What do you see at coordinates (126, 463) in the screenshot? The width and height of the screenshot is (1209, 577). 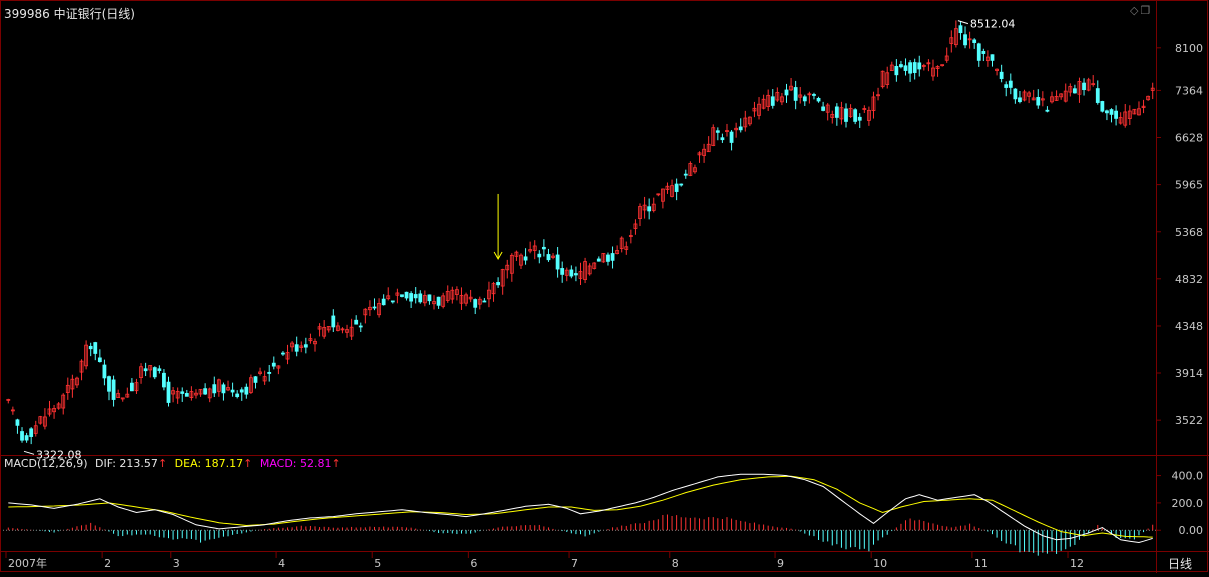 I see `dif-value-text: DIF: 213.57` at bounding box center [126, 463].